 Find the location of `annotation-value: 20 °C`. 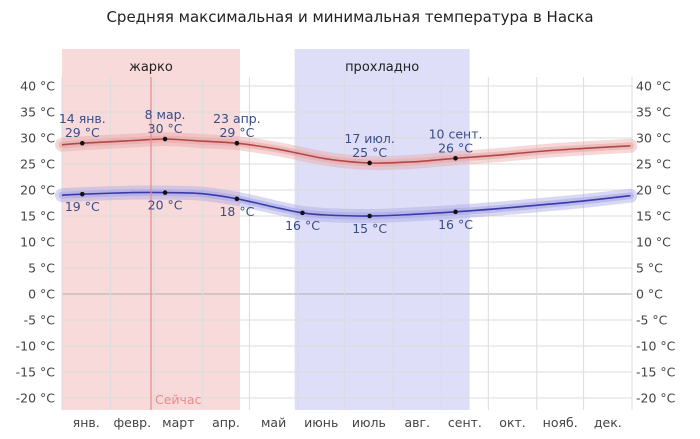

annotation-value: 20 °C is located at coordinates (165, 205).